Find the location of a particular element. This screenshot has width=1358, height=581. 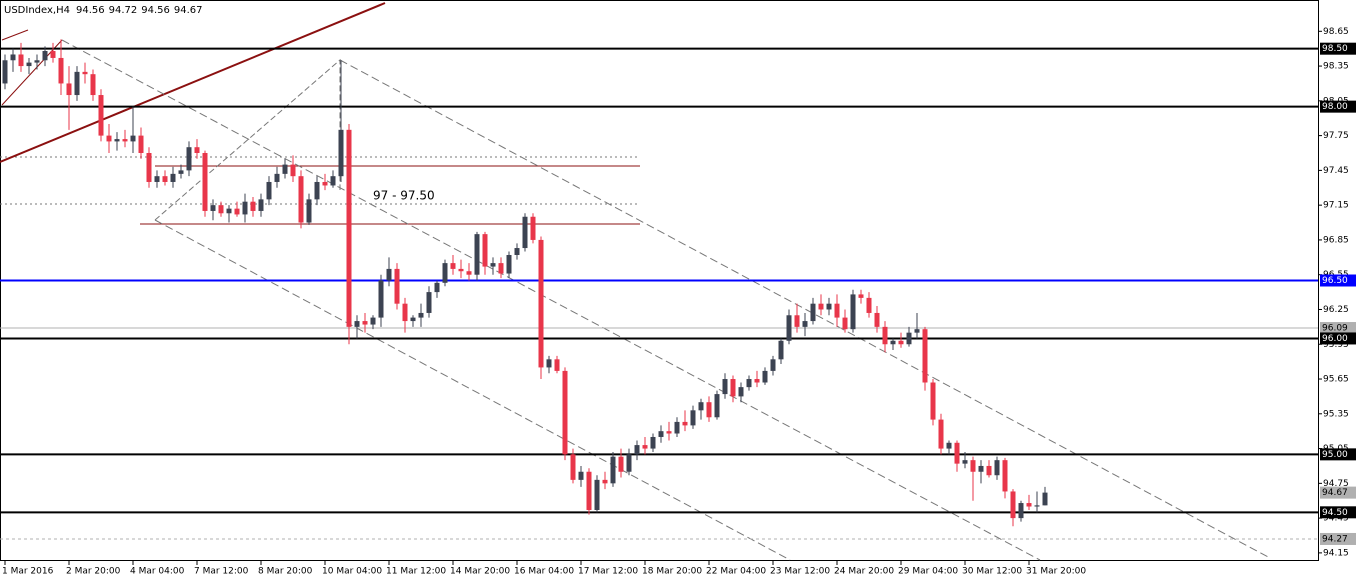

x-tick-label: 2 Mar 20:00 is located at coordinates (93, 572).